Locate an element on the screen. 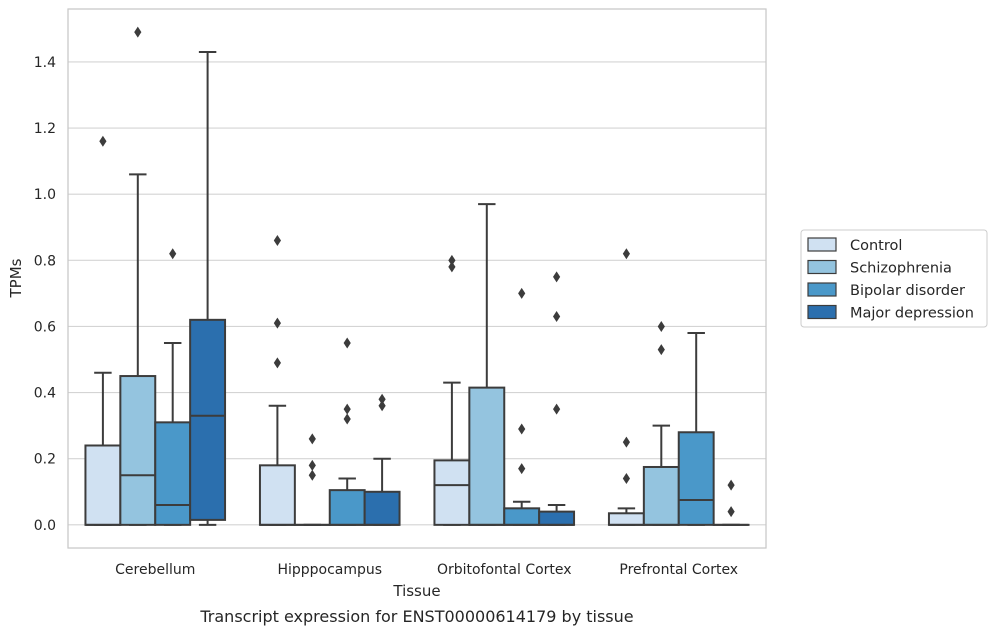  y-axis-ticks: 0.0 0.2 0.4 0.6 0.8 1.0 1.2 1.4 is located at coordinates (45, 294).